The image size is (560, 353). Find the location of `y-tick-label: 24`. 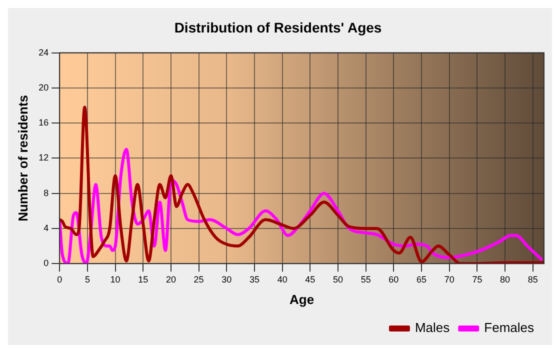

y-tick-label: 24 is located at coordinates (43, 52).